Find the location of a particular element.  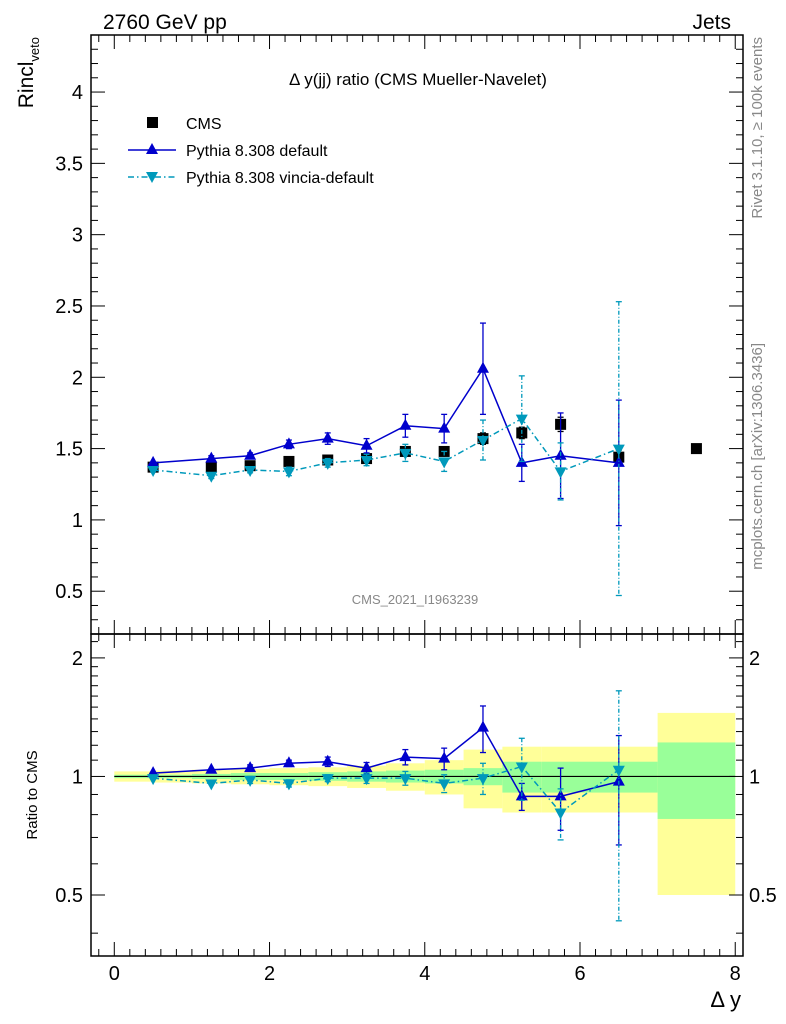

main-y-tick-label: 3 is located at coordinates (77, 236).